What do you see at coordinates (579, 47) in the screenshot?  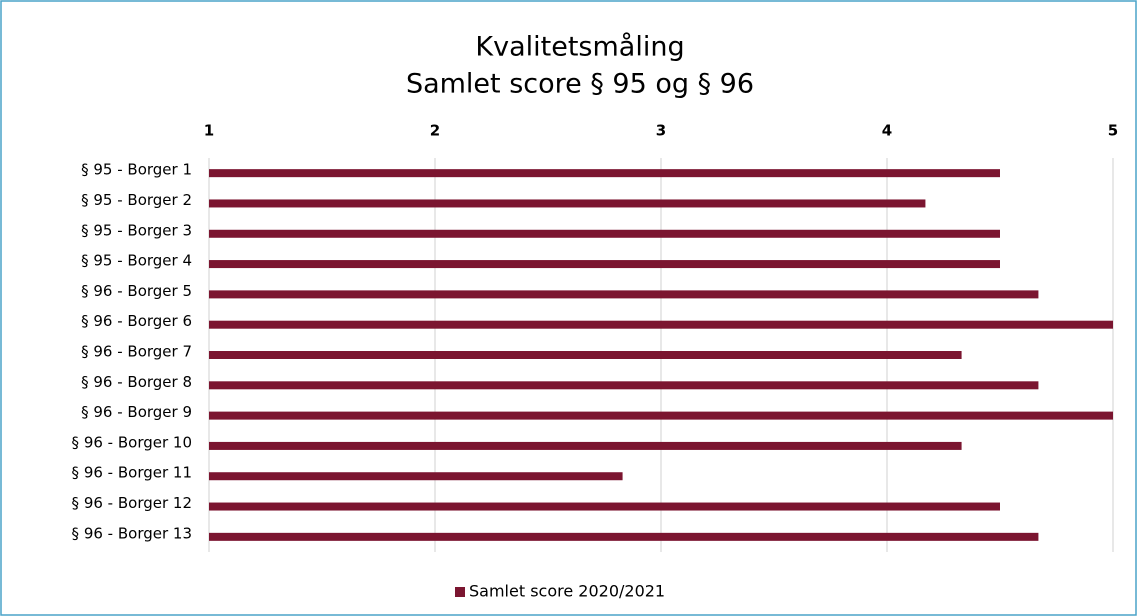 I see `chart-title: Kvalitetsmåling` at bounding box center [579, 47].